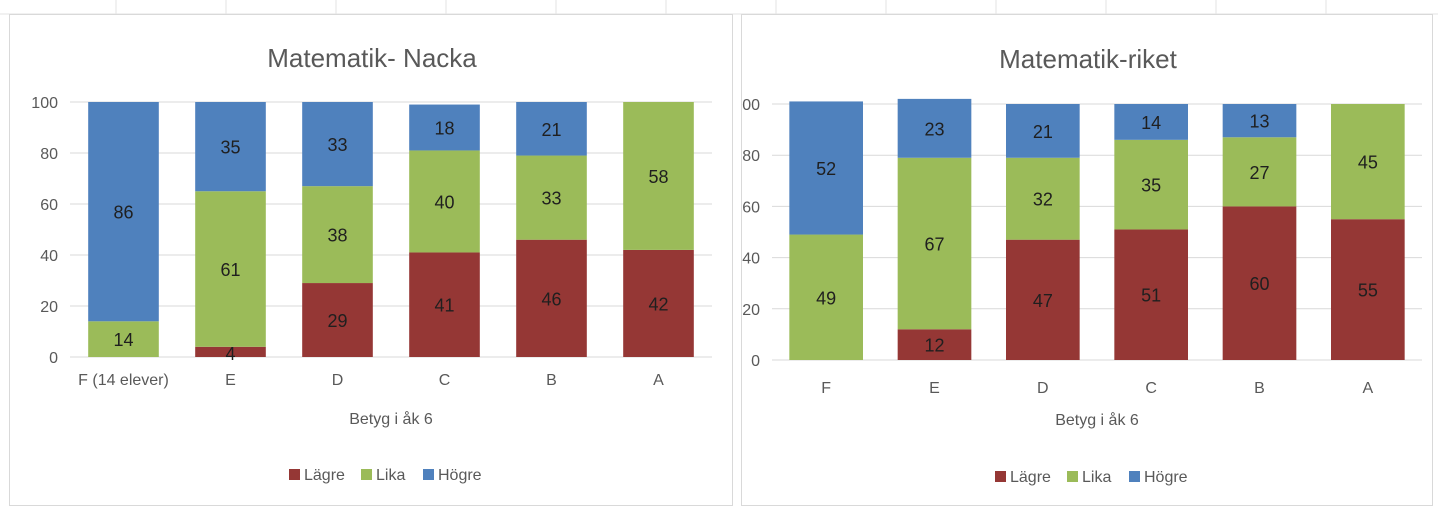 The width and height of the screenshot is (1438, 507). What do you see at coordinates (123, 380) in the screenshot?
I see `x-category-label: F (14 elever)` at bounding box center [123, 380].